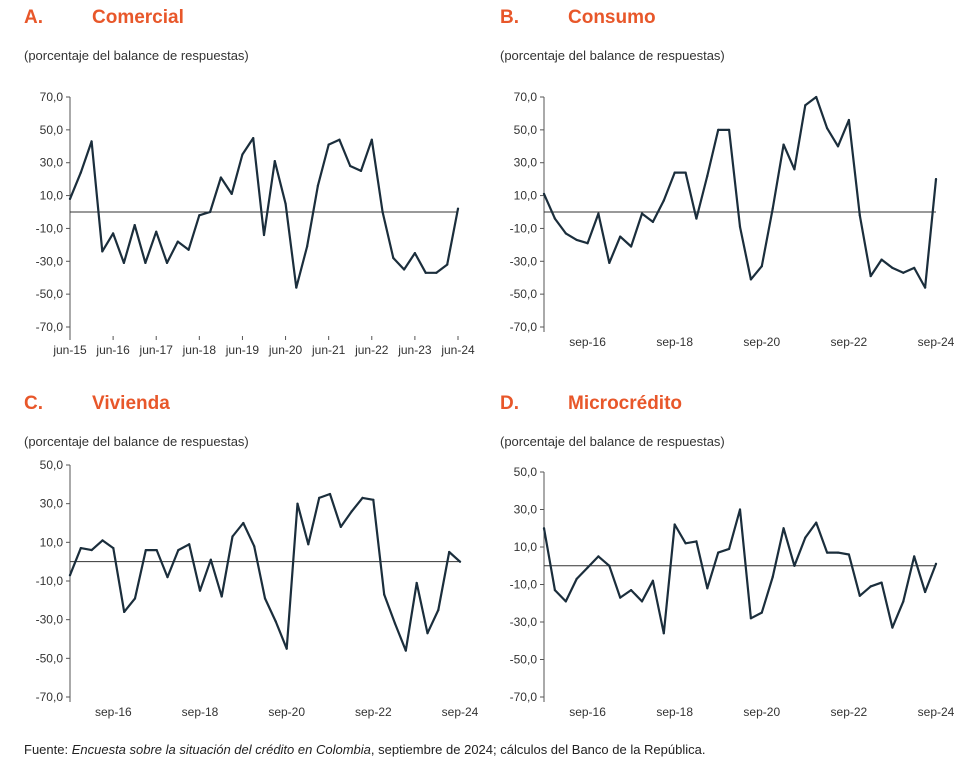 Image resolution: width=972 pixels, height=774 pixels. Describe the element at coordinates (199, 350) in the screenshot. I see `x-tick-label: jun-18` at that location.